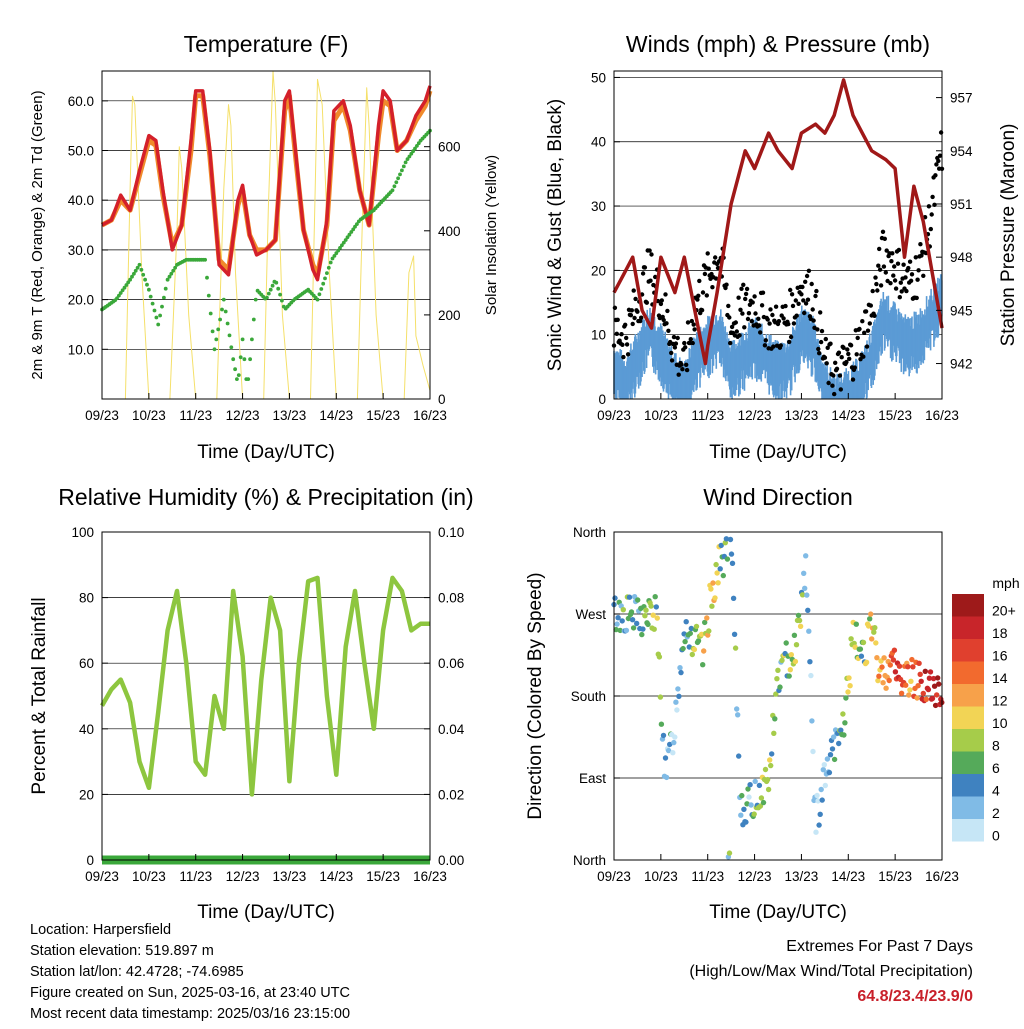  I want to click on y-tick-label: 400, so click(449, 231).